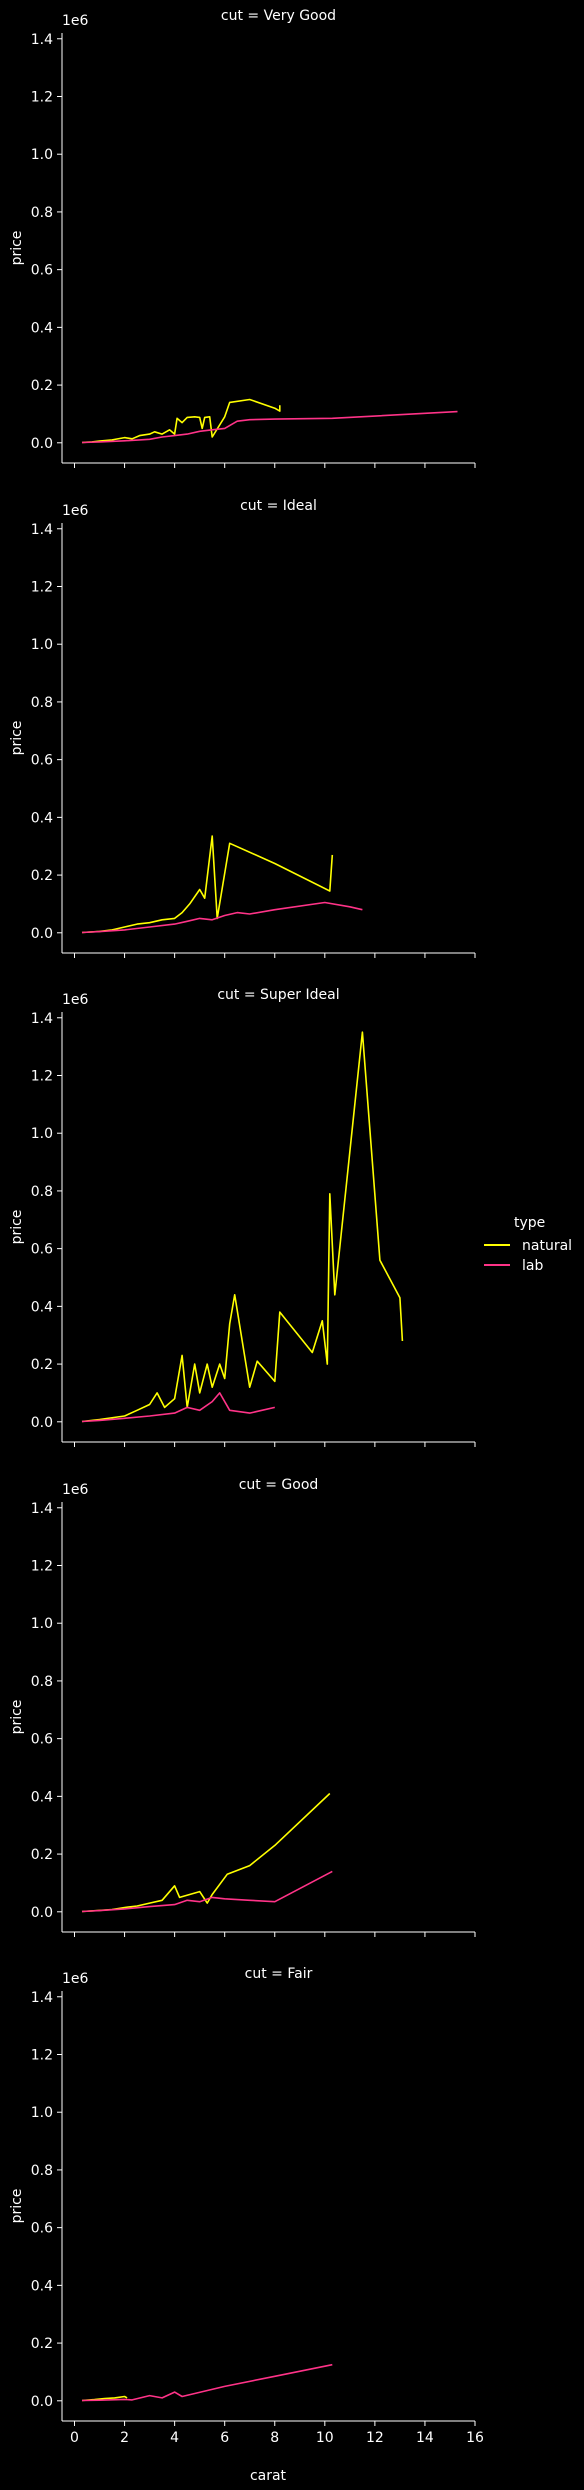  What do you see at coordinates (278, 506) in the screenshot?
I see `panel-title: cut = Ideal` at bounding box center [278, 506].